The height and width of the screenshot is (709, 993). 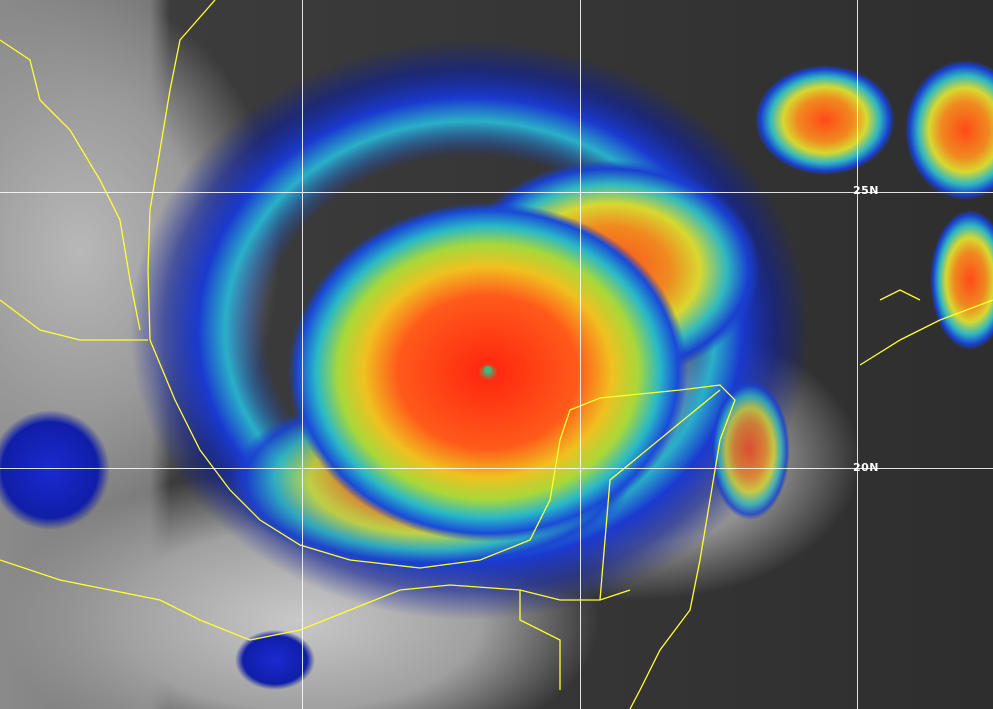 What do you see at coordinates (866, 190) in the screenshot?
I see `latitude-label-25n: 25N` at bounding box center [866, 190].